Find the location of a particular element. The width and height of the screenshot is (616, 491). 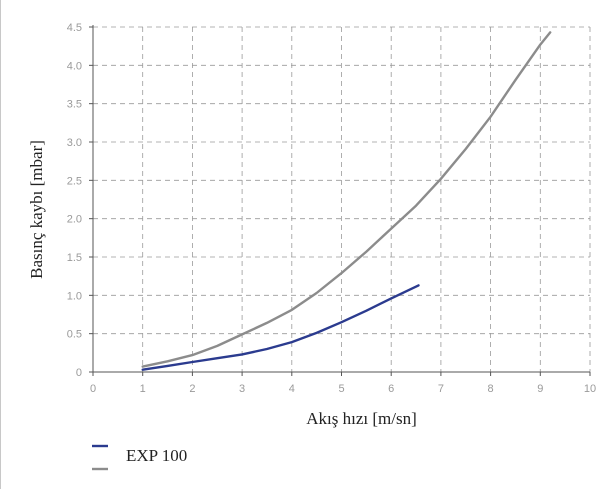

y-tick-label: 2.0 is located at coordinates (74, 220).